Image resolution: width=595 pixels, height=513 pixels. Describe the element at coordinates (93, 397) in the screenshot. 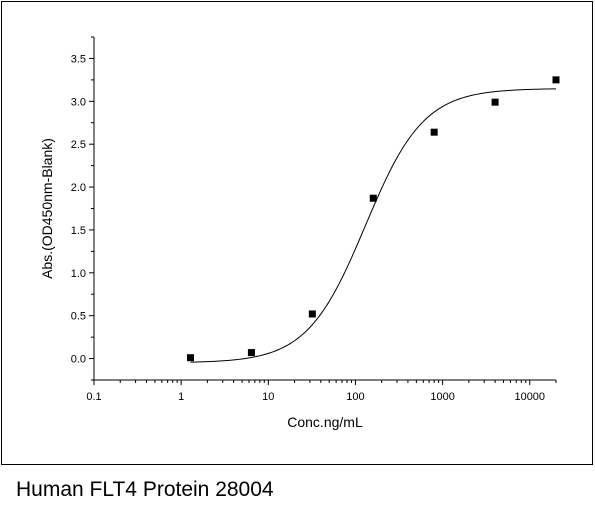

I see `x-tick-label: 0.1` at that location.